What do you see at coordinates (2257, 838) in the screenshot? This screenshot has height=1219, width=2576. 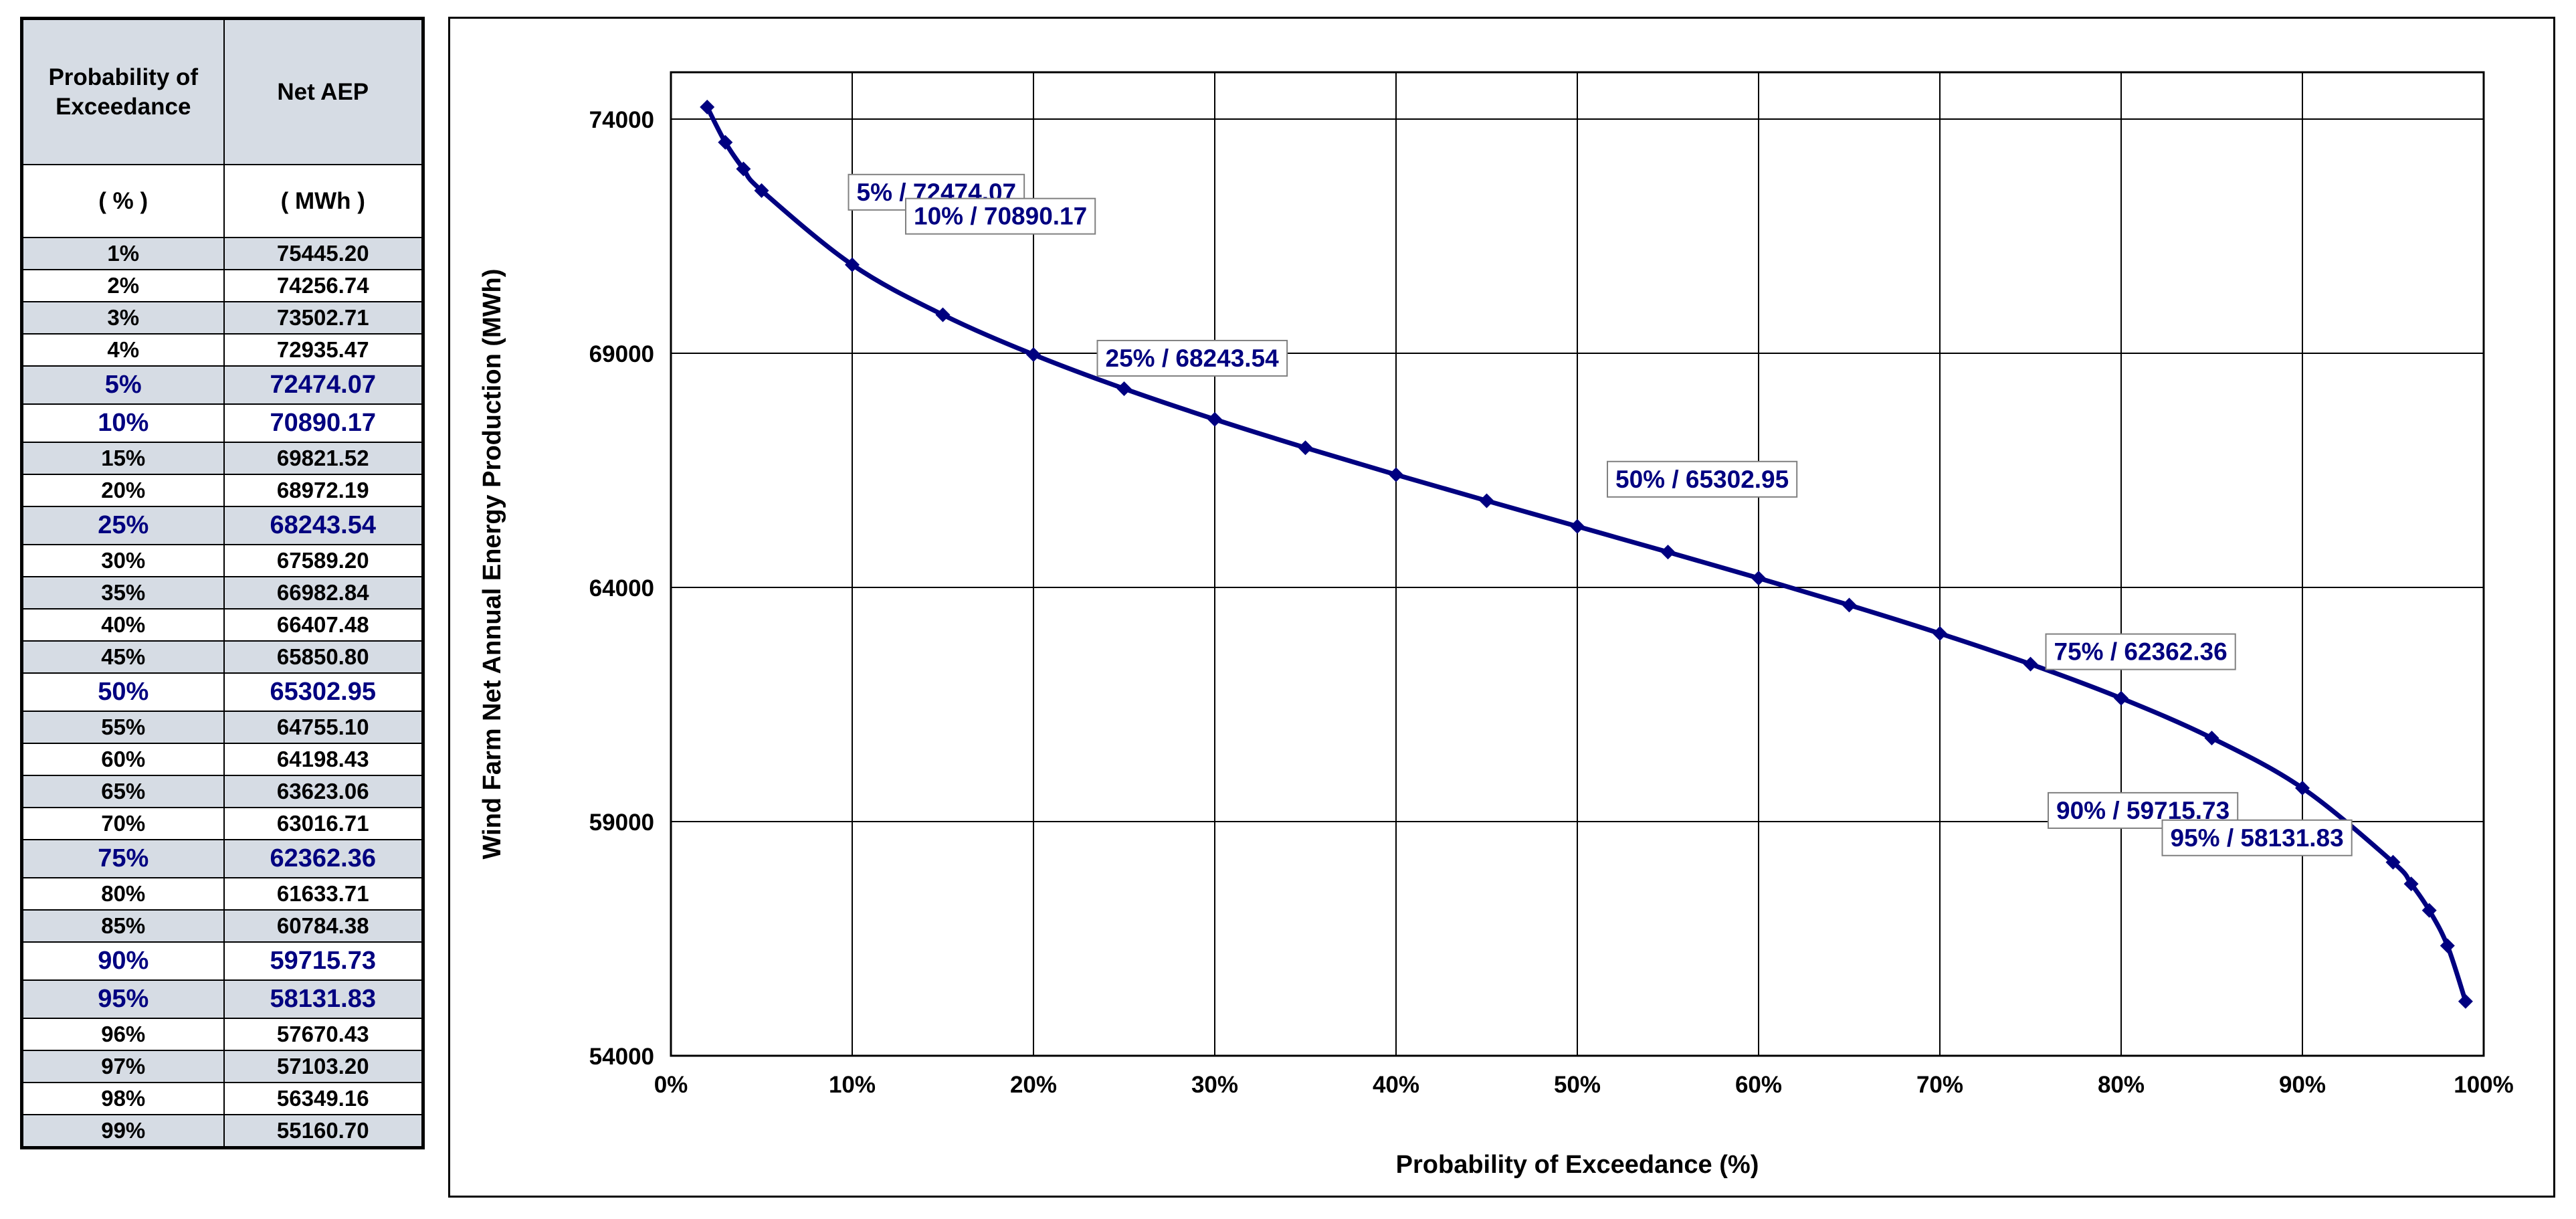 I see `annotation-text: 95% / 58131.83` at bounding box center [2257, 838].